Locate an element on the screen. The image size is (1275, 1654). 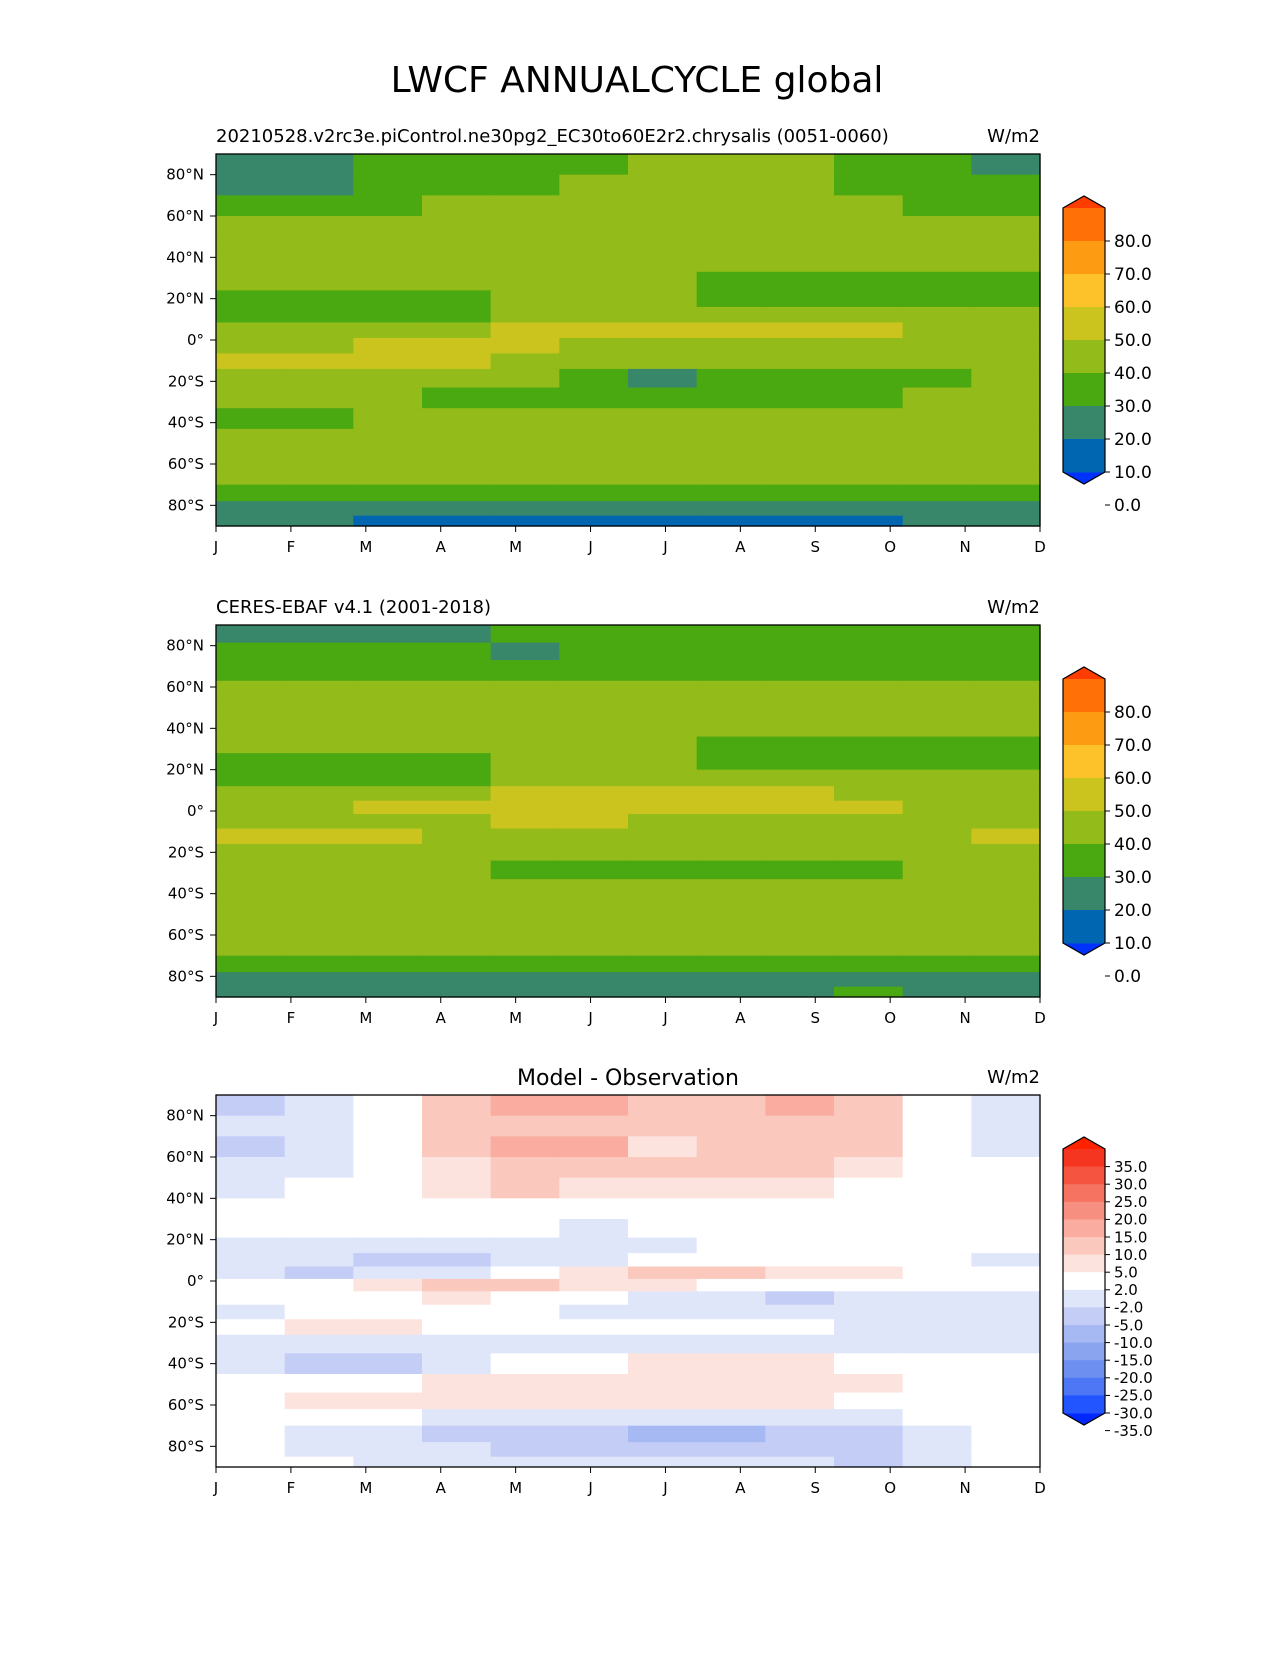
colorbar-tick-label: 80.0 is located at coordinates (1133, 713).